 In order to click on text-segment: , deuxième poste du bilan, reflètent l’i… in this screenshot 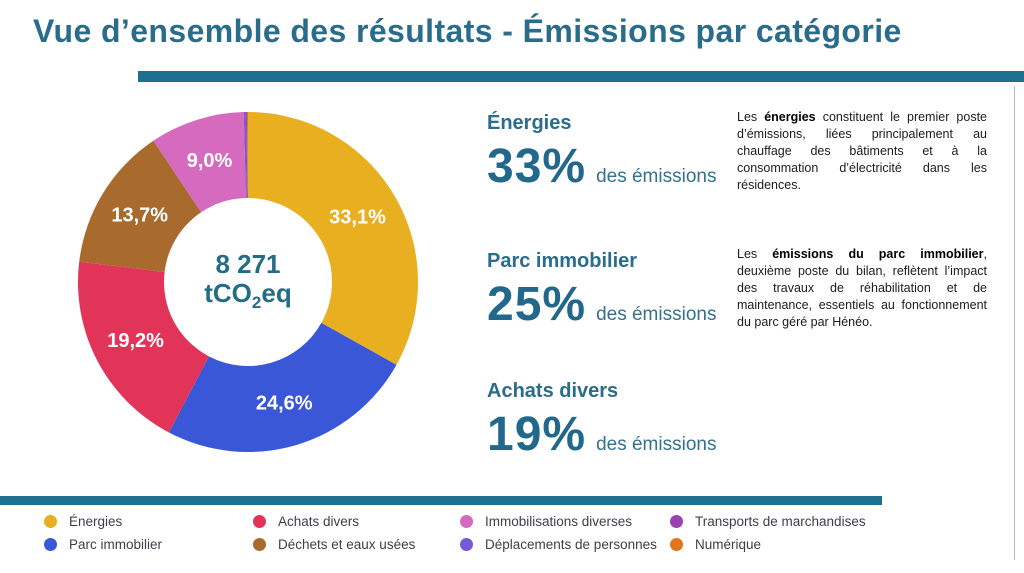, I will do `click(862, 287)`.